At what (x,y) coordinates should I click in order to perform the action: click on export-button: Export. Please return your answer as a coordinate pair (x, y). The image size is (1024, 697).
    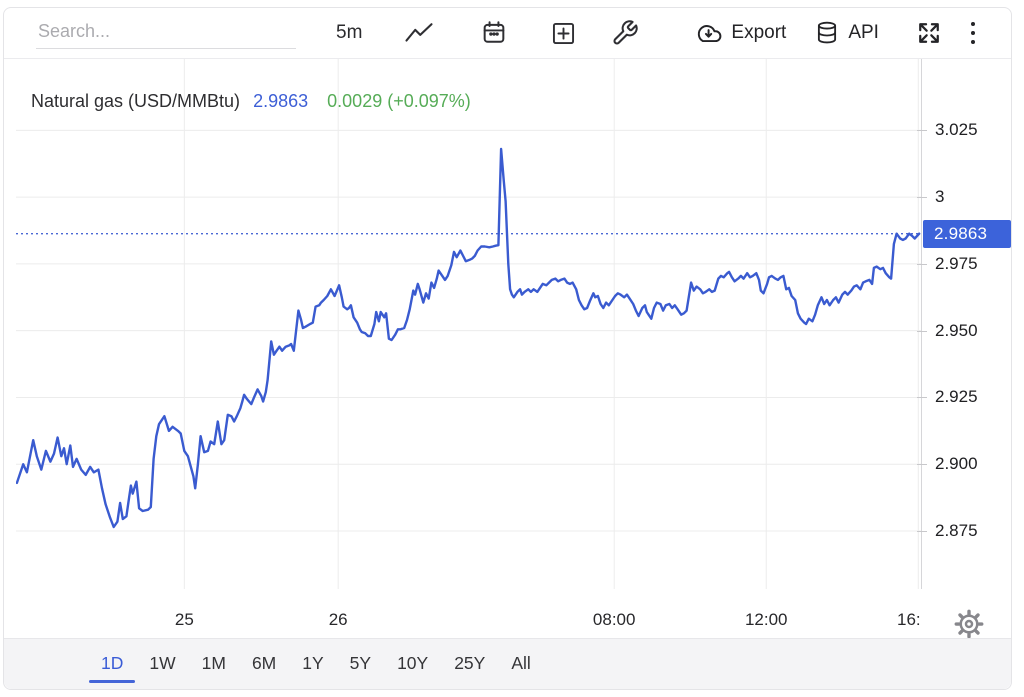
    Looking at the image, I should click on (739, 33).